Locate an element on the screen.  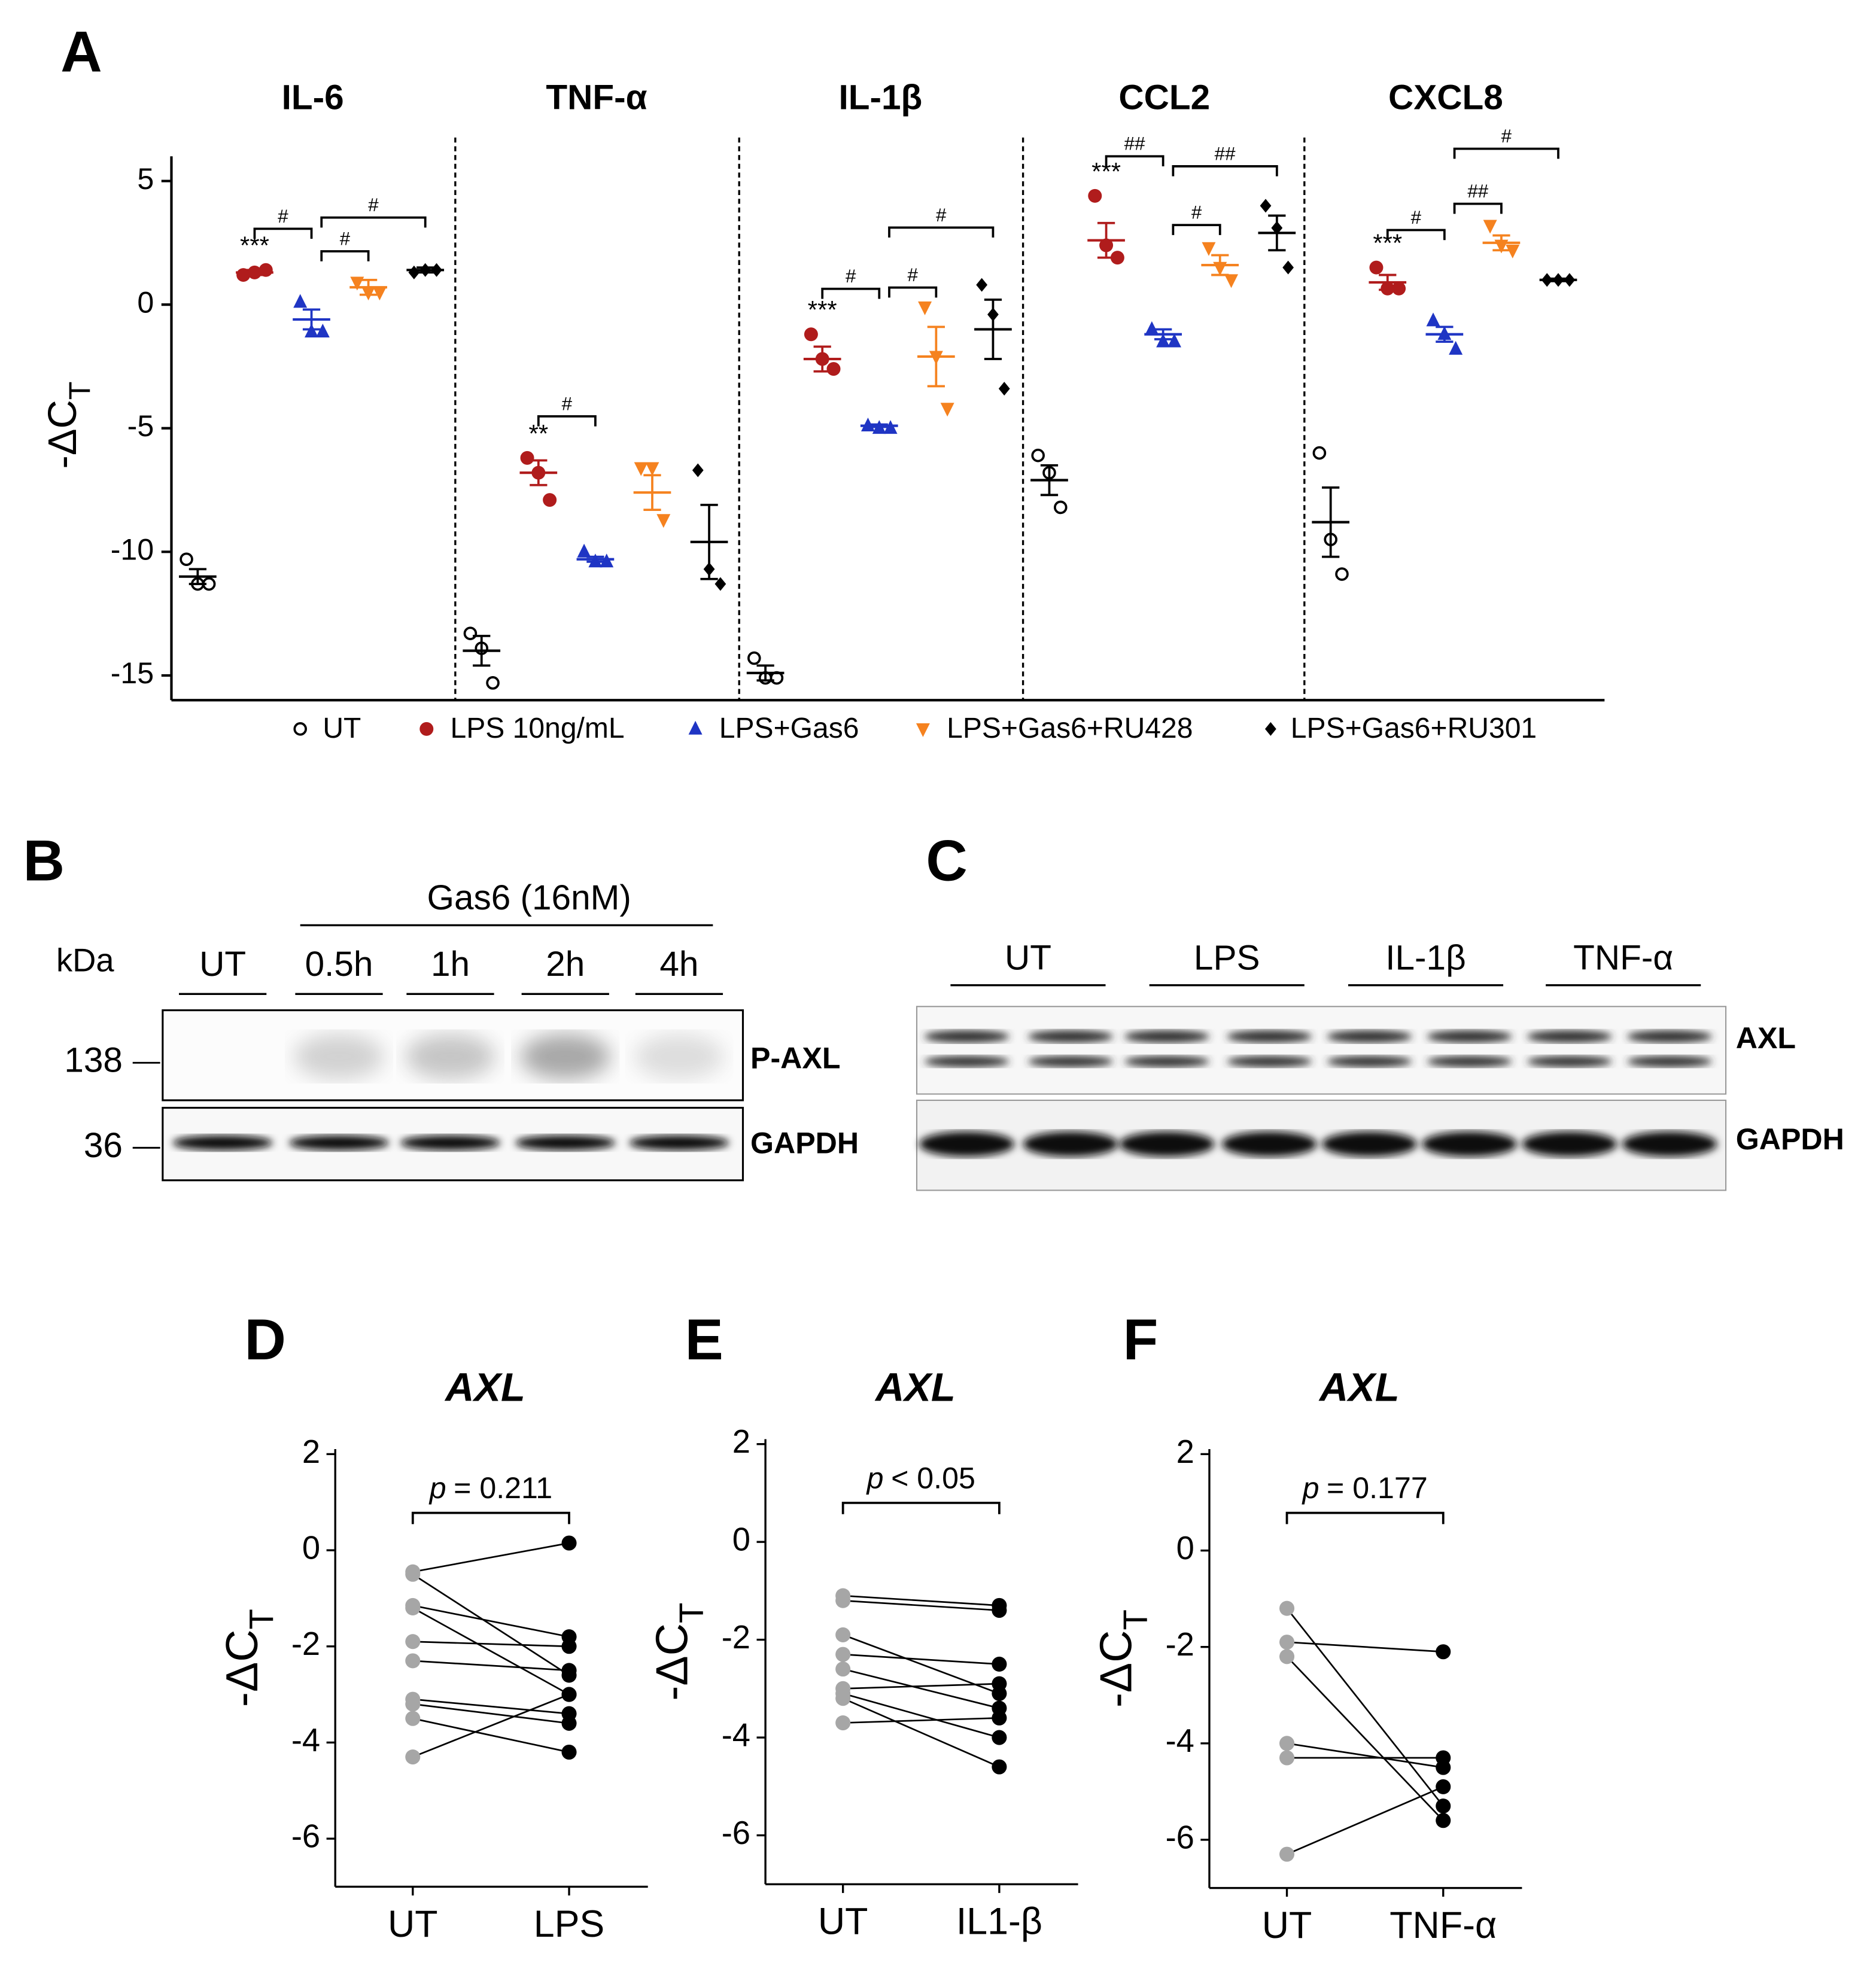
y-axis-label-sub: T is located at coordinates (261, 1619).